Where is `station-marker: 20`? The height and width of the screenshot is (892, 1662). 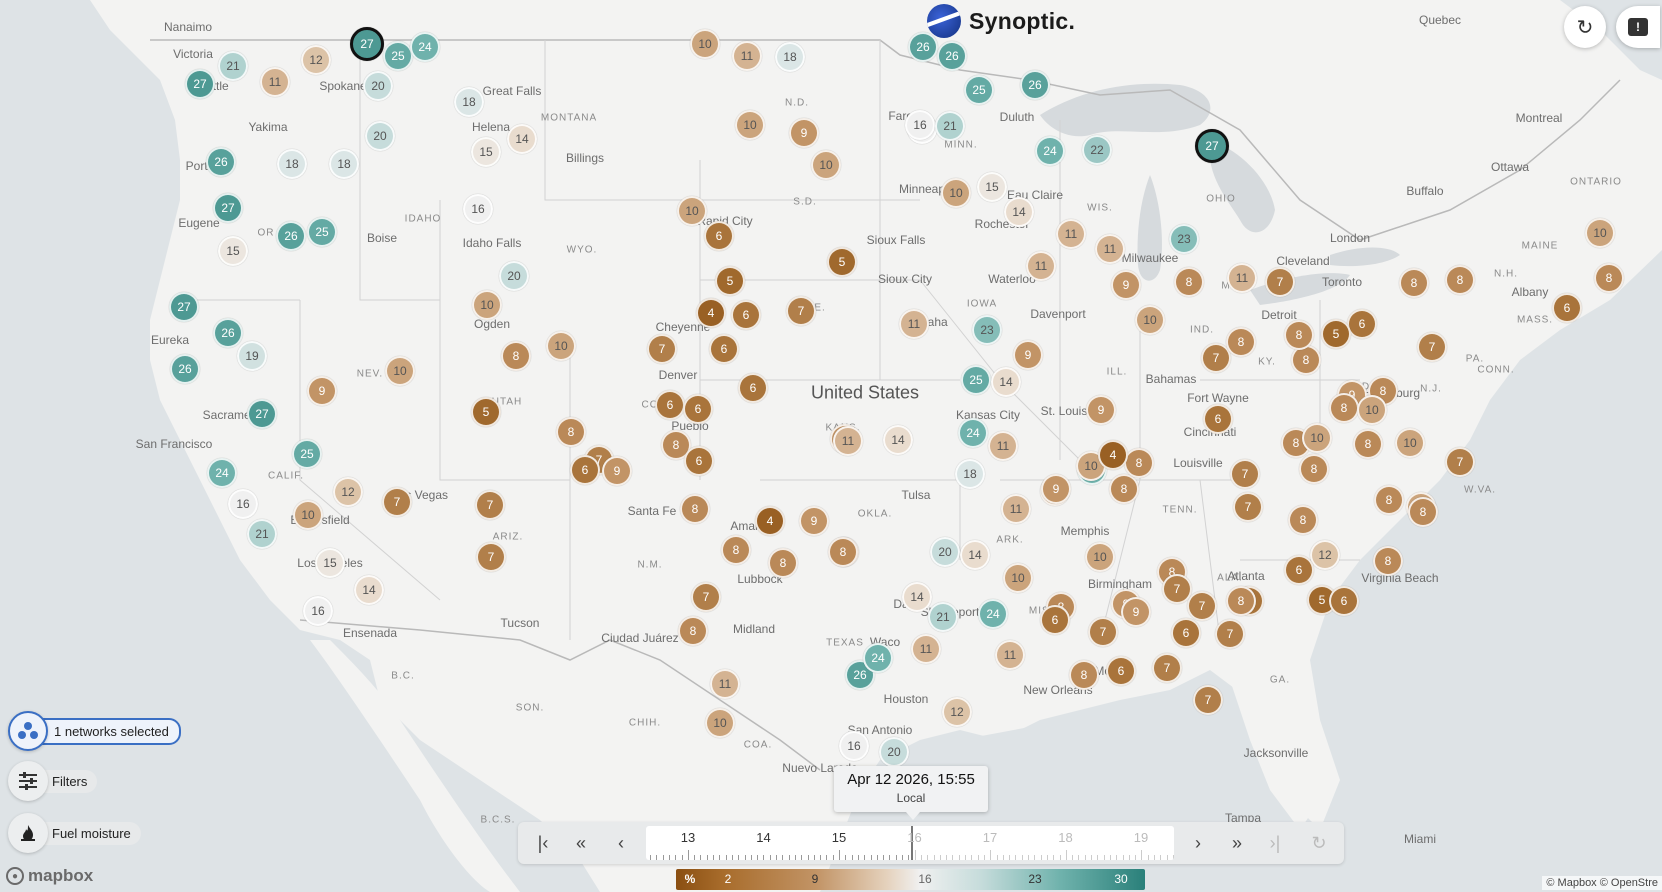 station-marker: 20 is located at coordinates (378, 86).